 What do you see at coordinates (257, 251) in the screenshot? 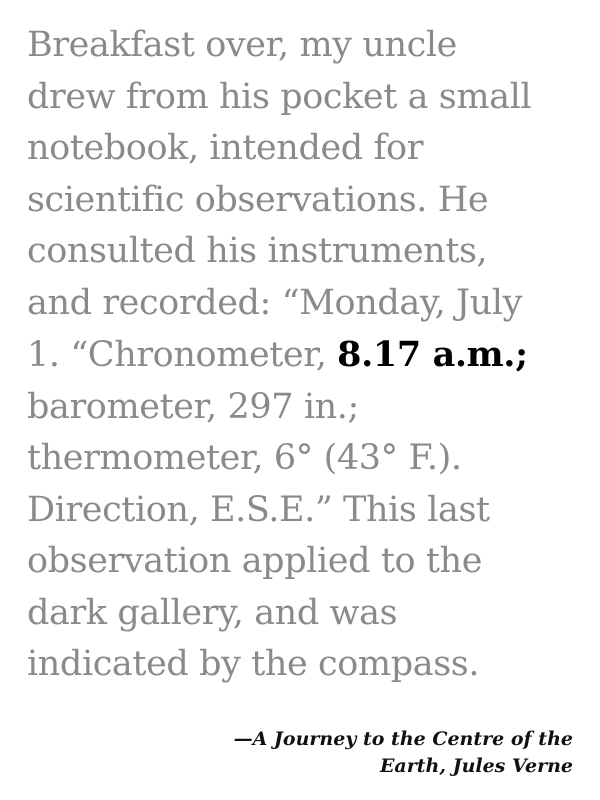
I see `passage-line: consulted his instruments,` at bounding box center [257, 251].